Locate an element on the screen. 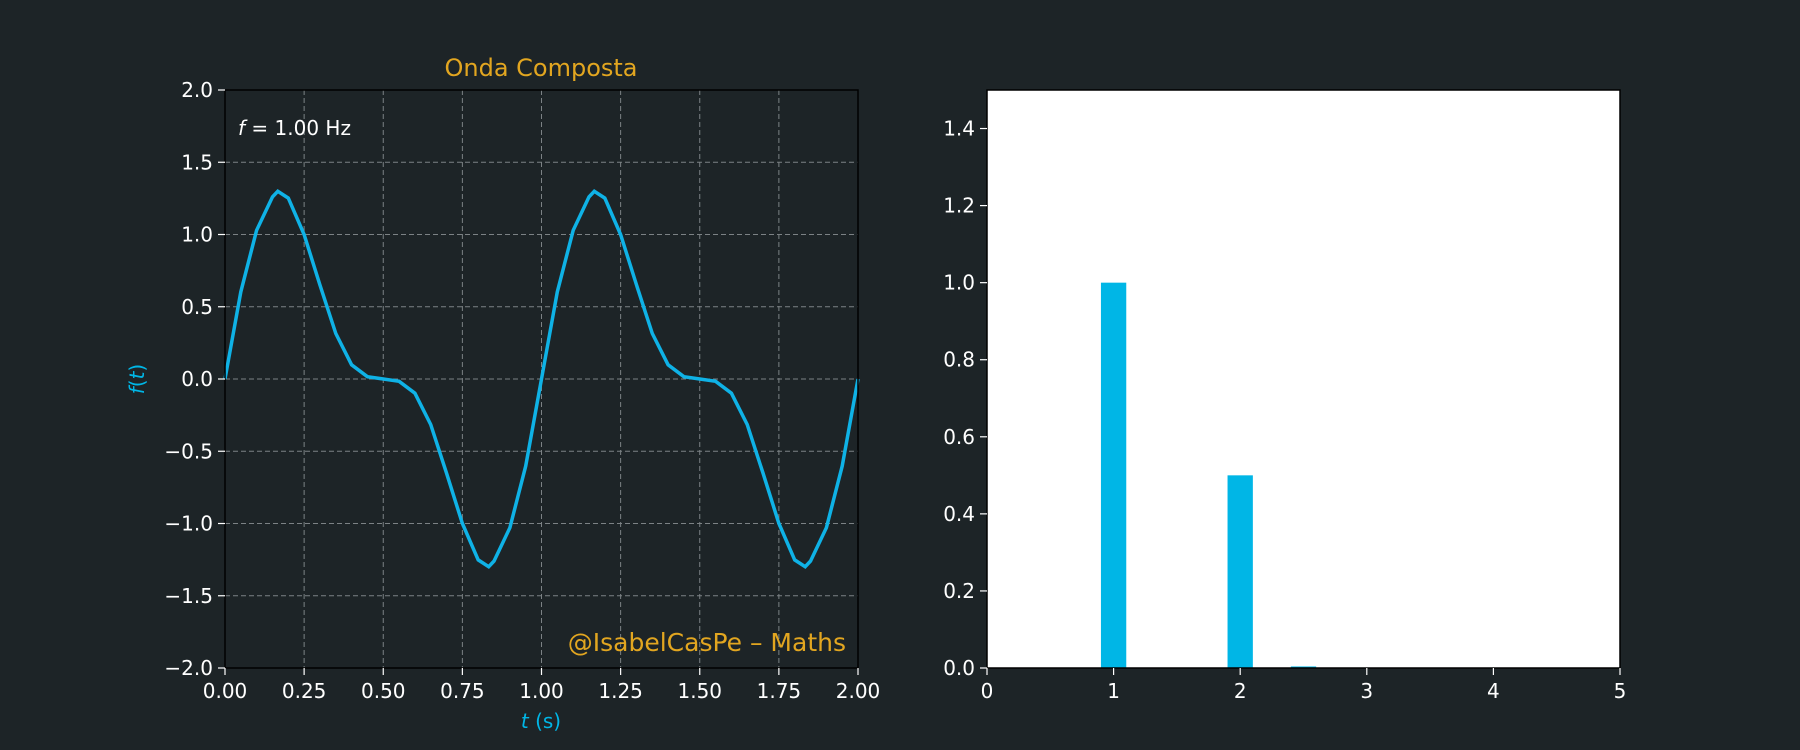  y-tick-label: 1.4 is located at coordinates (959, 129).